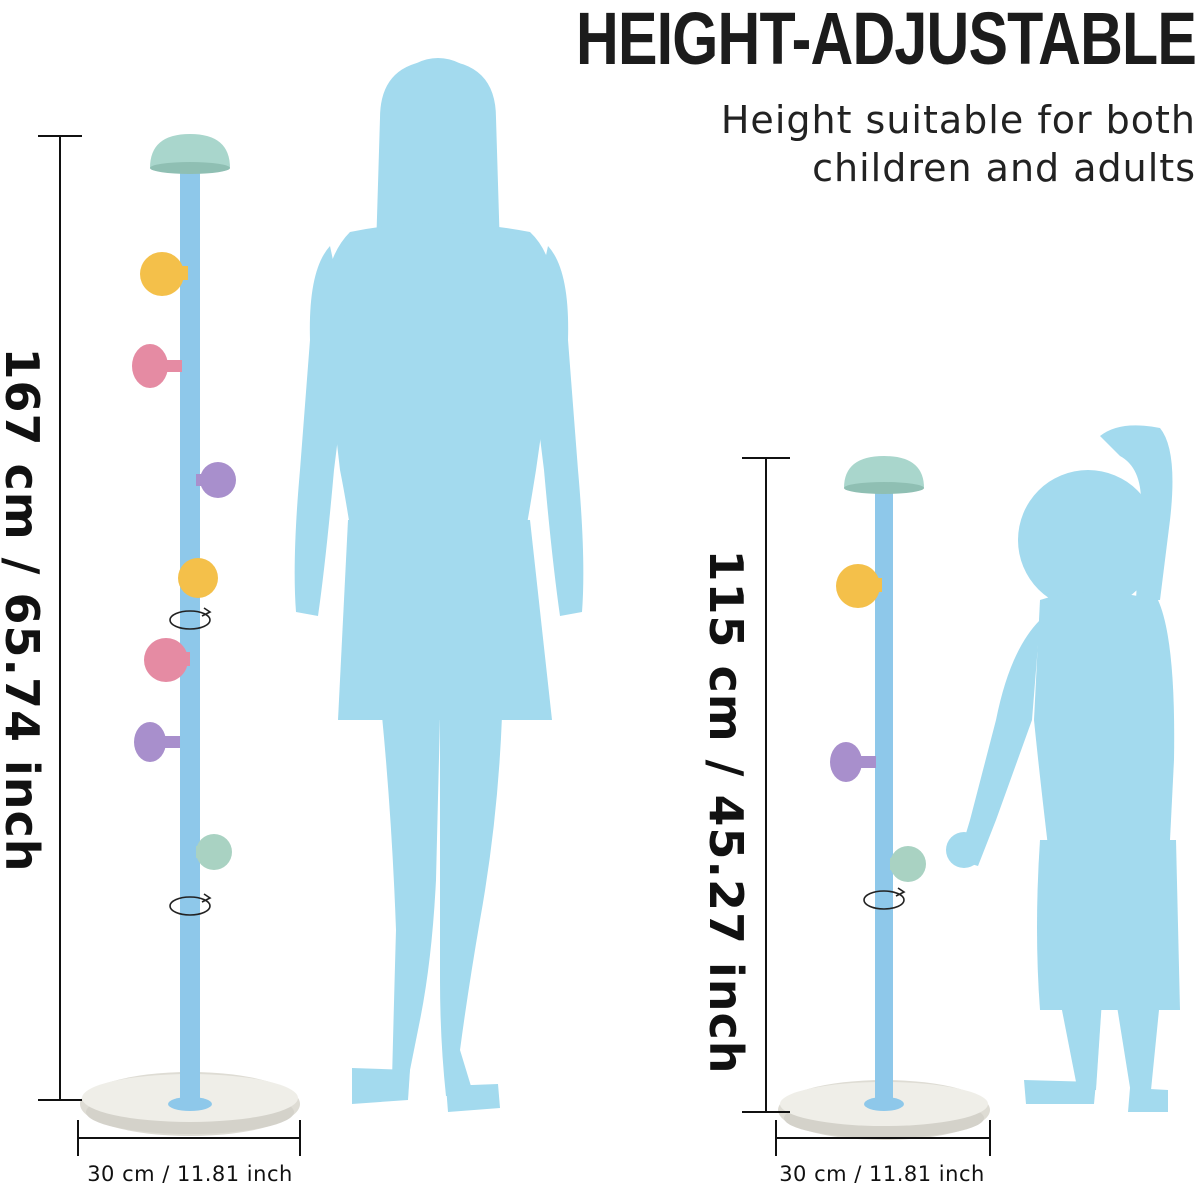 This screenshot has height=1188, width=1200. Describe the element at coordinates (24, 610) in the screenshot. I see `tall-height-label: 167 cm / 65.74 inch` at that location.